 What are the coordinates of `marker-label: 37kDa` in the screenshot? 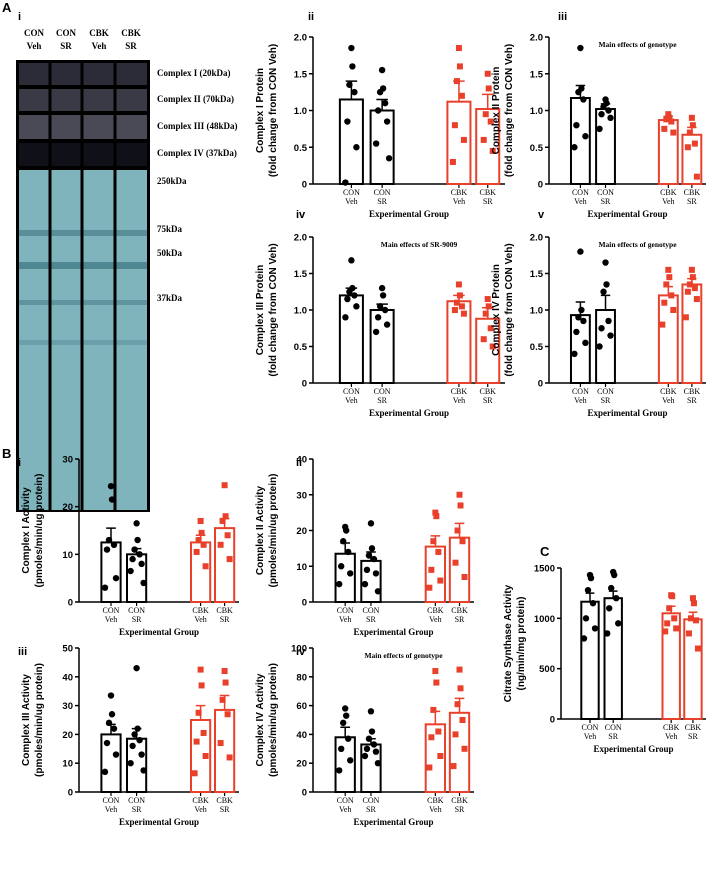 It's located at (170, 298).